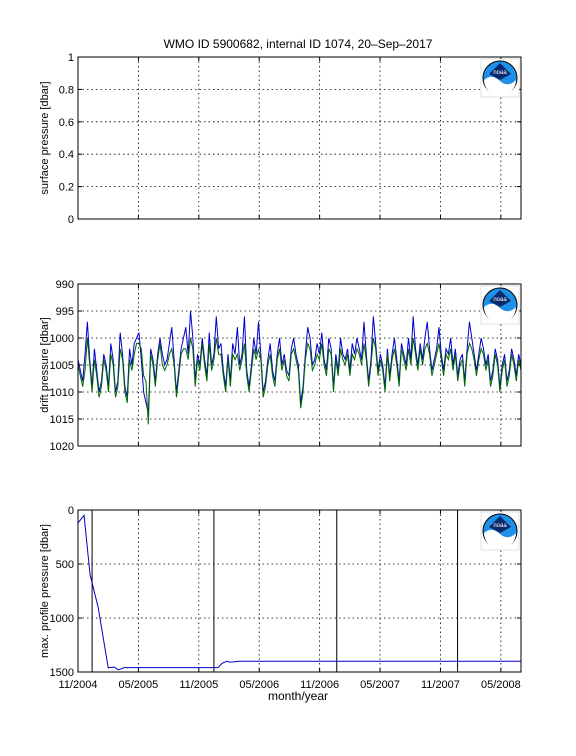 The width and height of the screenshot is (576, 756). Describe the element at coordinates (298, 696) in the screenshot. I see `x-axis-label: month/year` at that location.